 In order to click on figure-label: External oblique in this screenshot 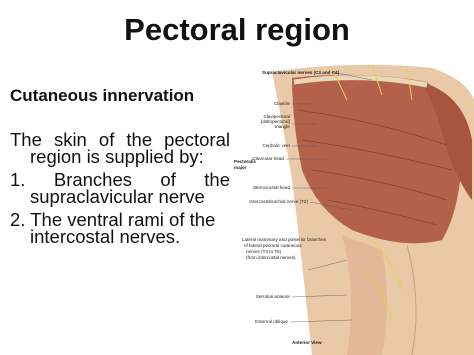, I will do `click(271, 321)`.